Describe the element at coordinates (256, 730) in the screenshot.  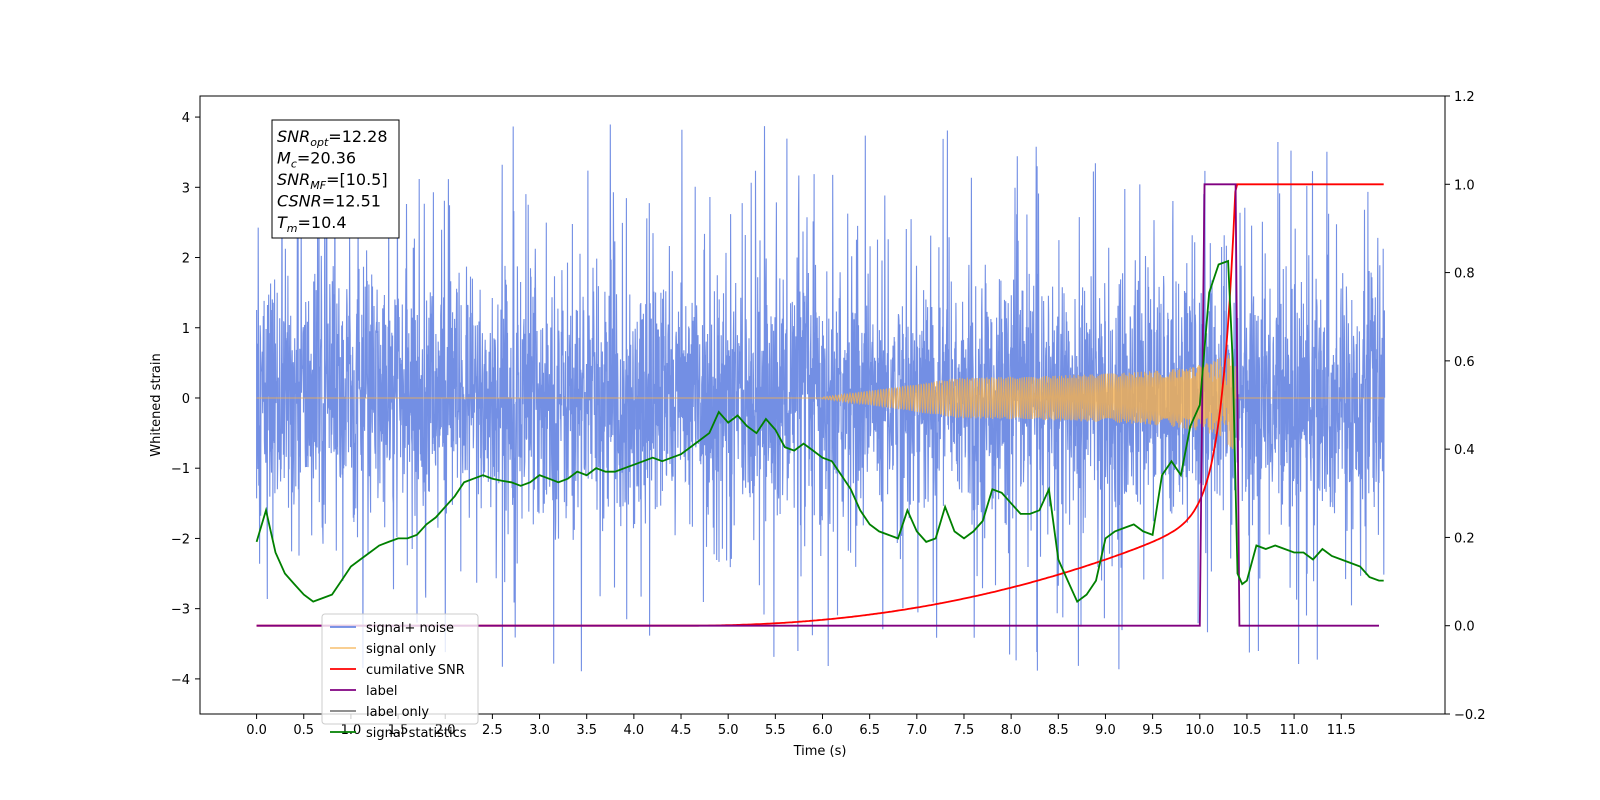
I see `x-tick-label: 0.0` at that location.